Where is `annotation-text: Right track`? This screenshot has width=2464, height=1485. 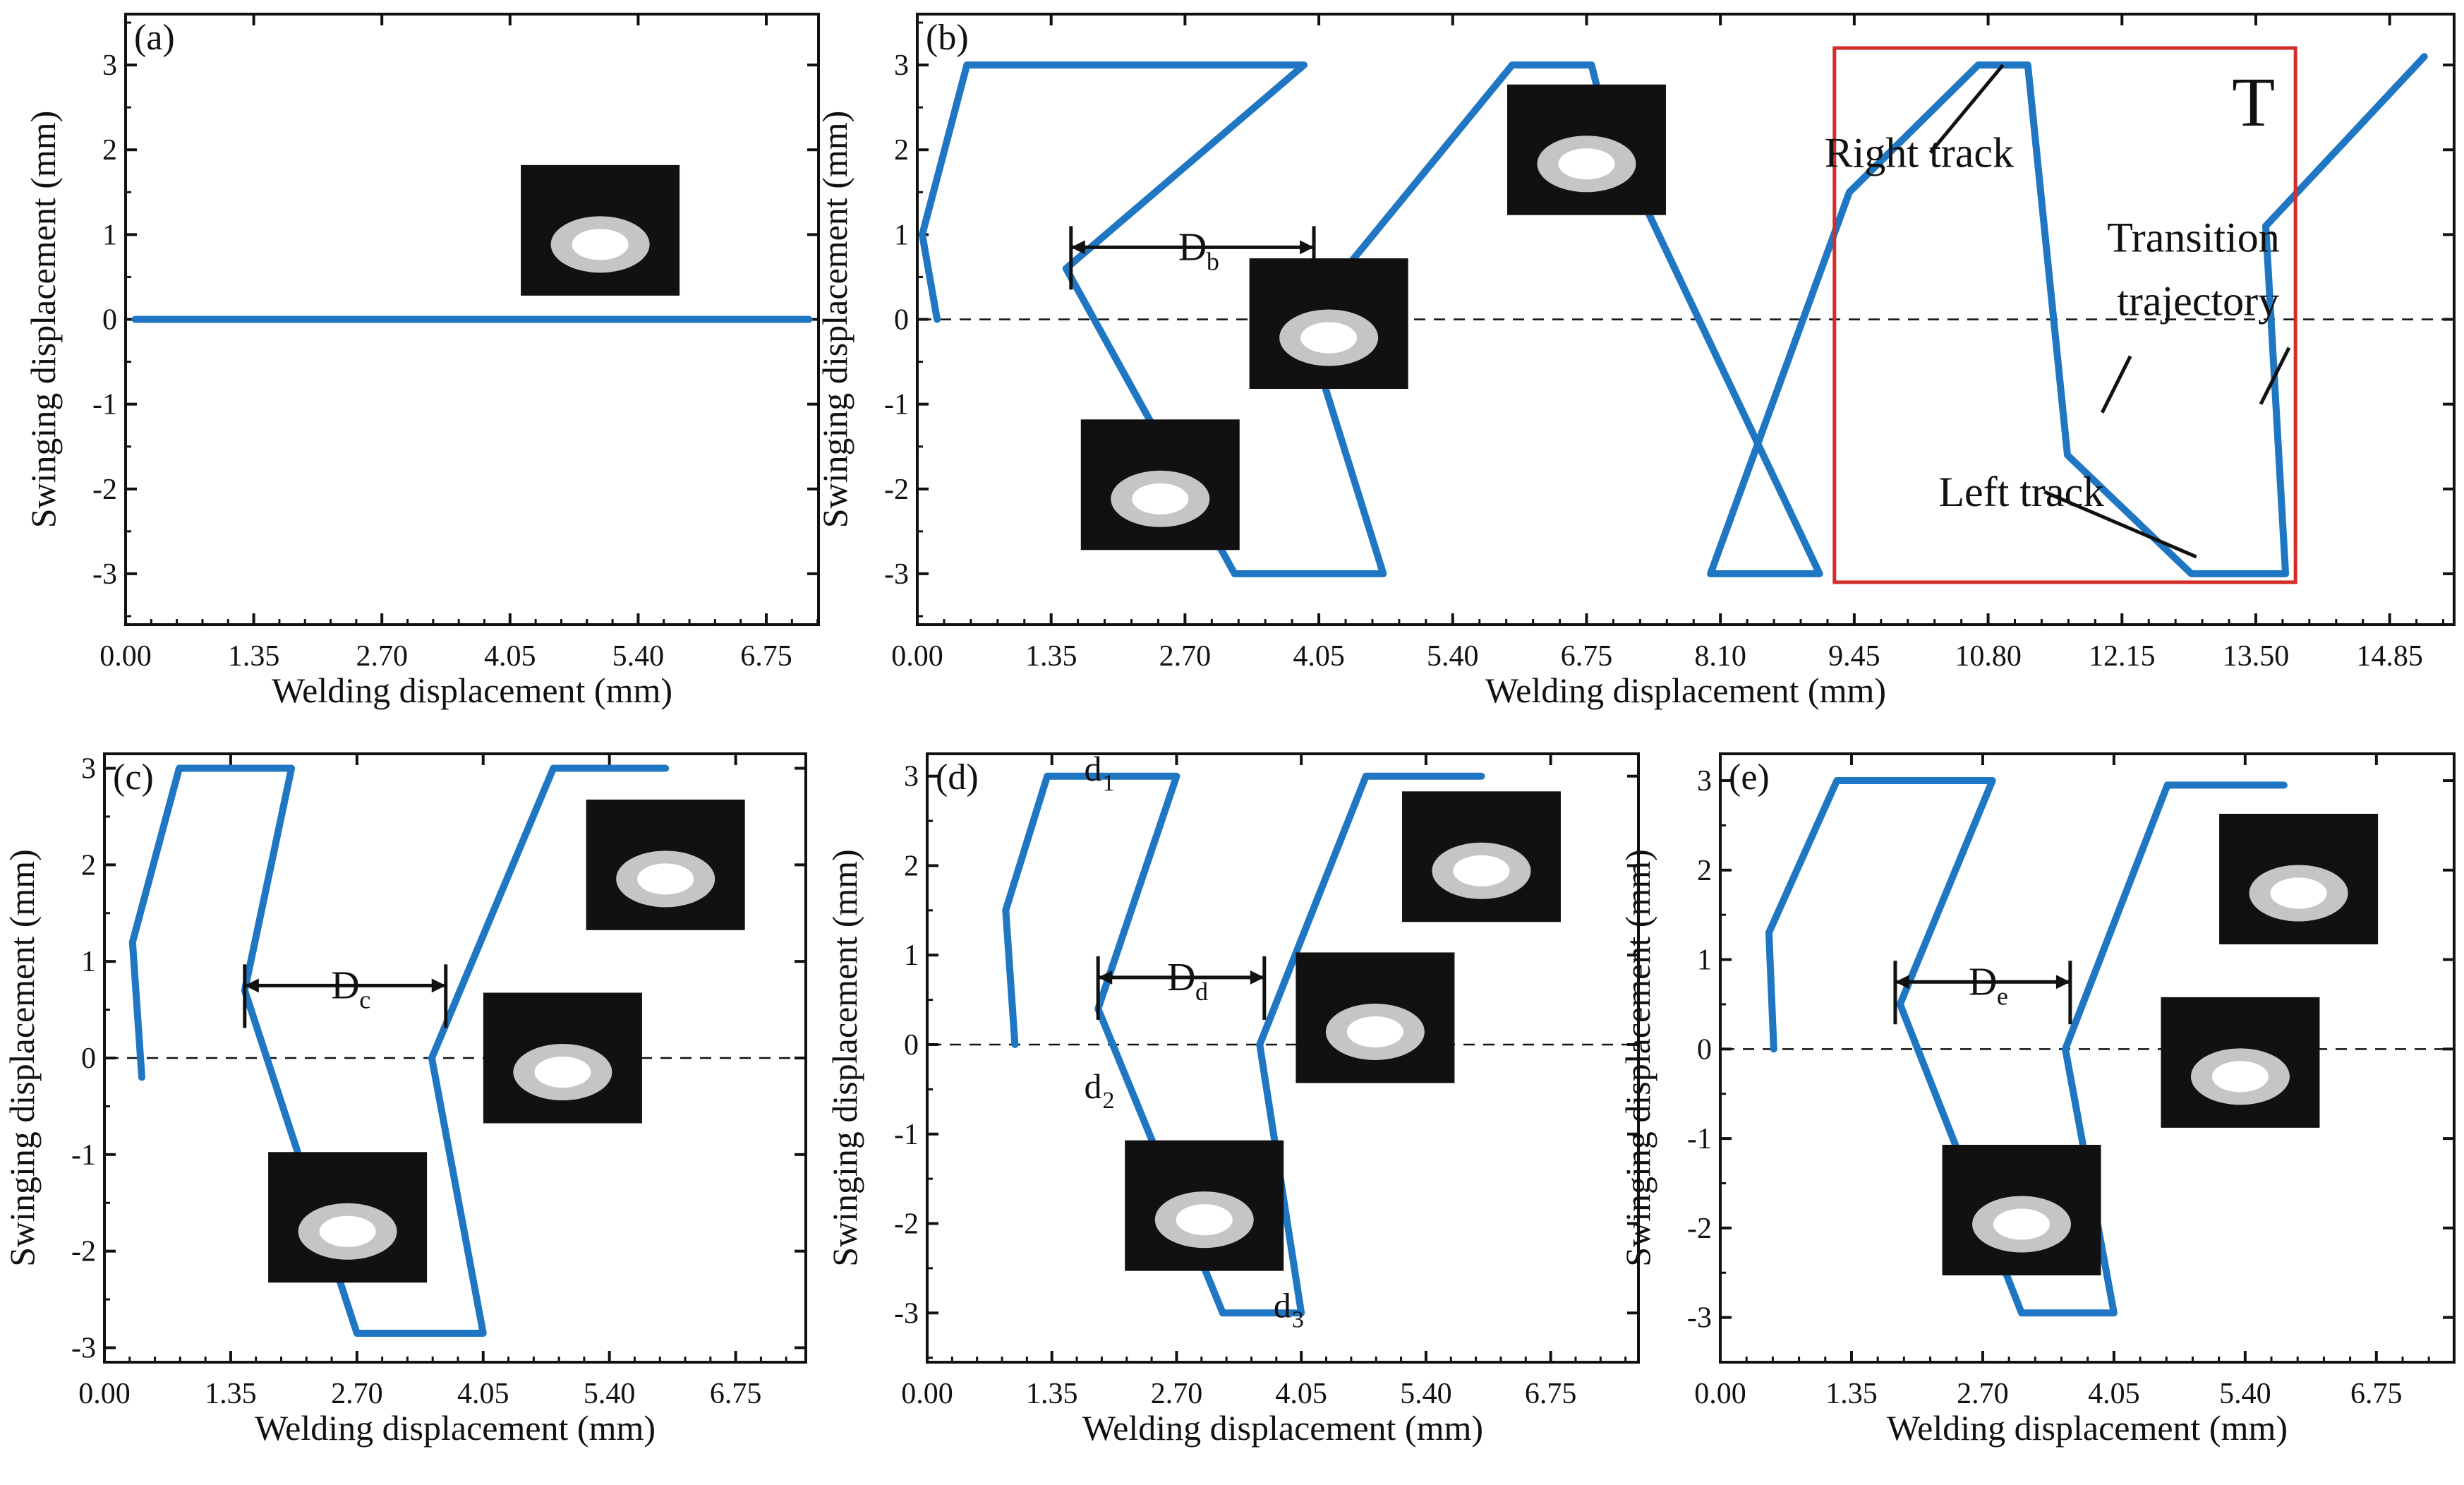
annotation-text: Right track is located at coordinates (1919, 152).